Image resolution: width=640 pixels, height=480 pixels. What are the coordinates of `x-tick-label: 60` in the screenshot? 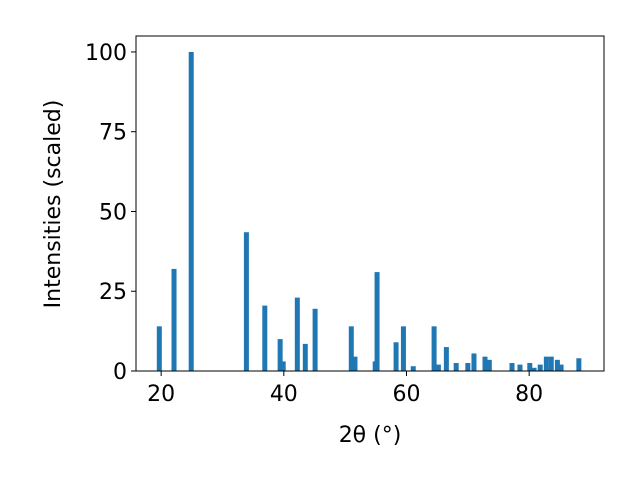 It's located at (406, 394).